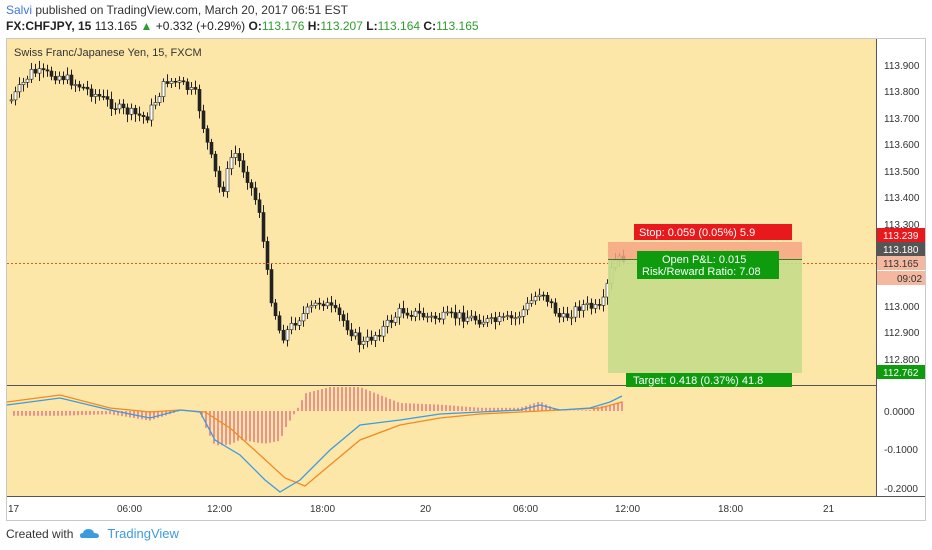 Image resolution: width=932 pixels, height=550 pixels. I want to click on macd-tick: 0.0000, so click(899, 412).